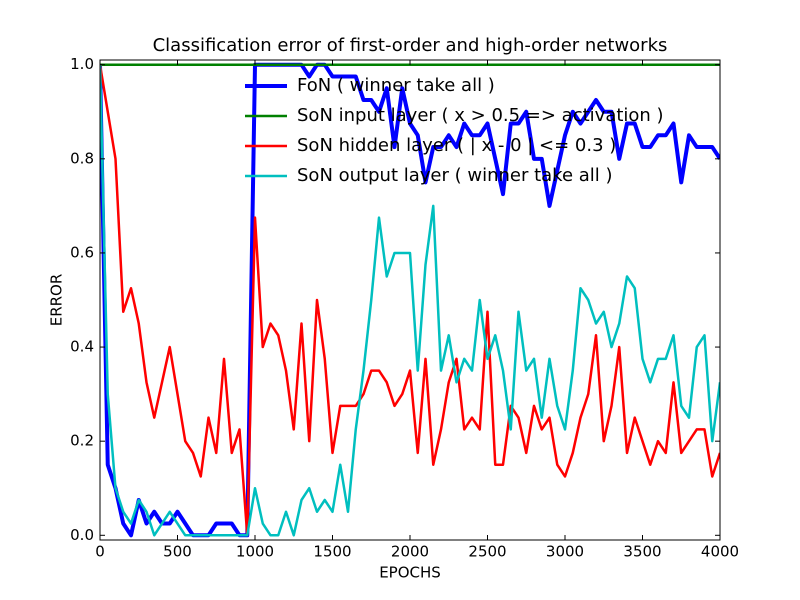  Describe the element at coordinates (82, 347) in the screenshot. I see `y-tick-label: 0.4` at that location.